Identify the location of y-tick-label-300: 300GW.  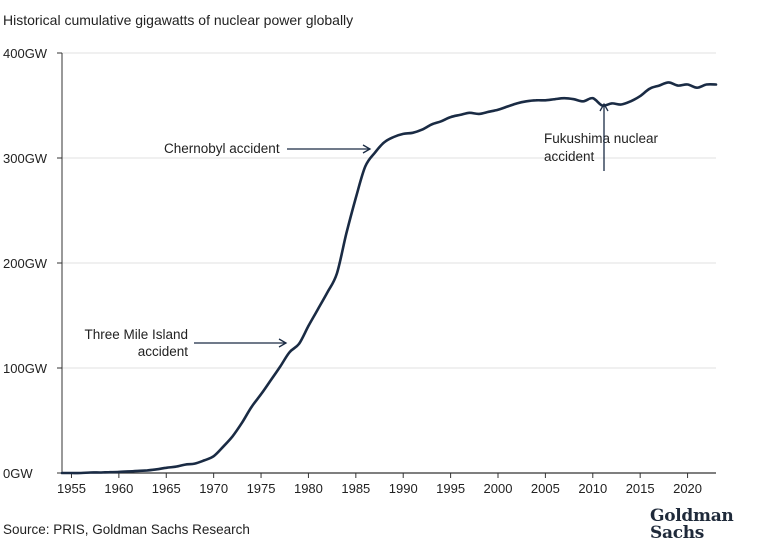
(25, 158).